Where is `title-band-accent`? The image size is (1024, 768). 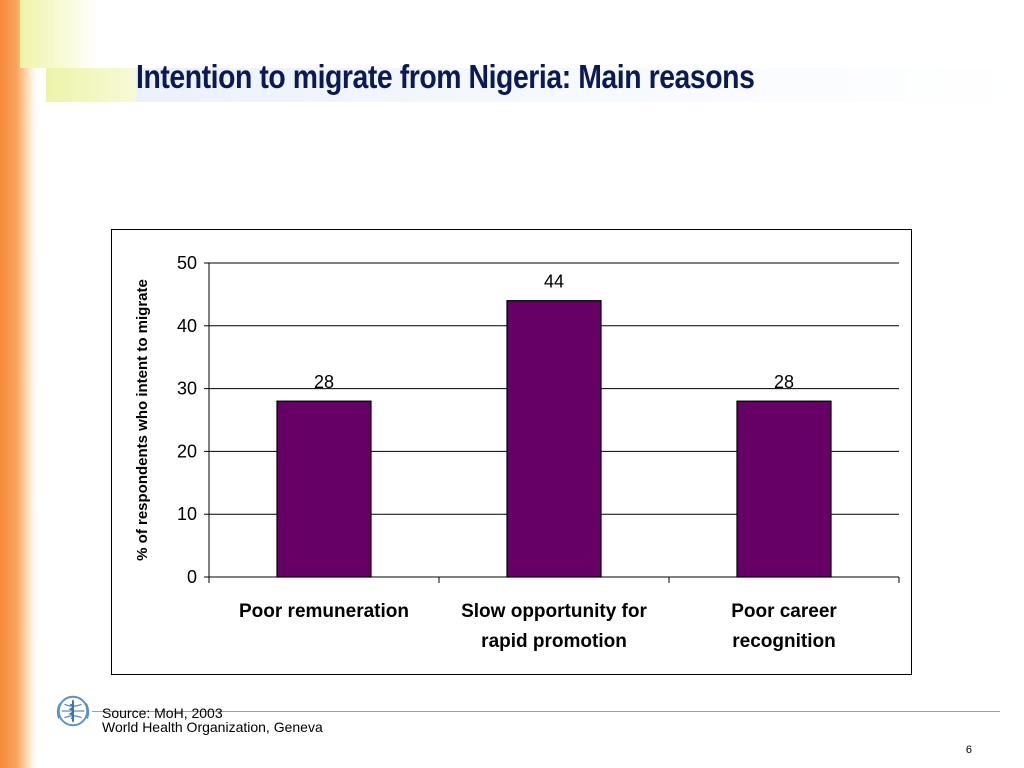 title-band-accent is located at coordinates (91, 85).